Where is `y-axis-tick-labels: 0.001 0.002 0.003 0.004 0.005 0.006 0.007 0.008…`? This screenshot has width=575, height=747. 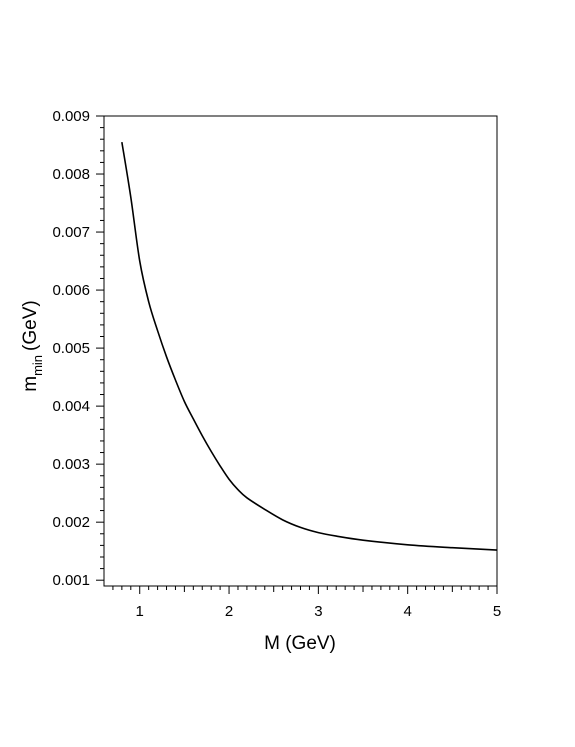 y-axis-tick-labels: 0.001 0.002 0.003 0.004 0.005 0.006 0.007 0.008… is located at coordinates (71, 348).